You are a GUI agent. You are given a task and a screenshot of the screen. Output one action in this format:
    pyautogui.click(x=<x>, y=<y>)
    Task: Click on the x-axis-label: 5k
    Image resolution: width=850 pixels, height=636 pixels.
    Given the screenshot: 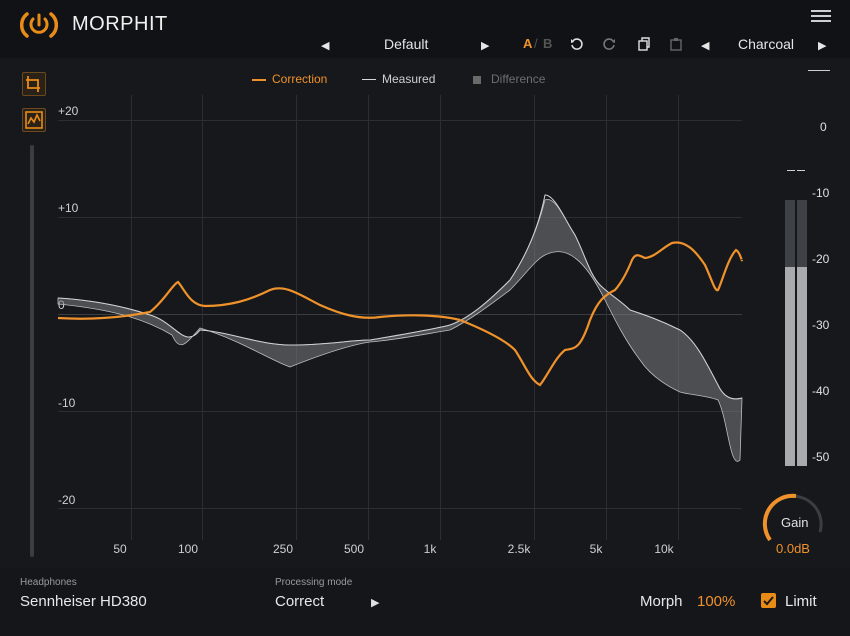 What is the action you would take?
    pyautogui.click(x=596, y=549)
    